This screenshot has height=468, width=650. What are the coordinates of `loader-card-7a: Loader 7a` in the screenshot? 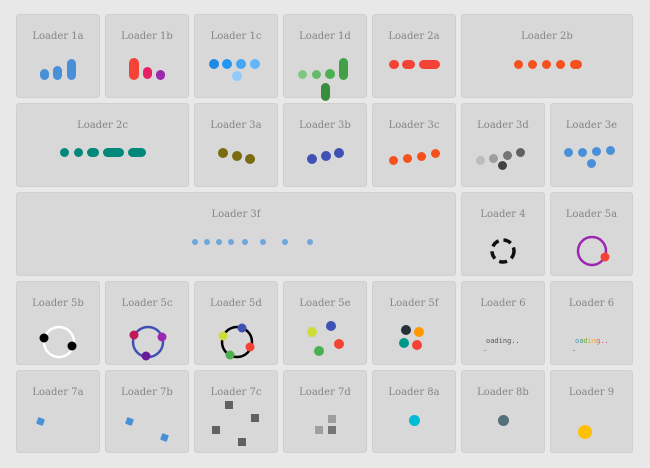 It's located at (58, 411).